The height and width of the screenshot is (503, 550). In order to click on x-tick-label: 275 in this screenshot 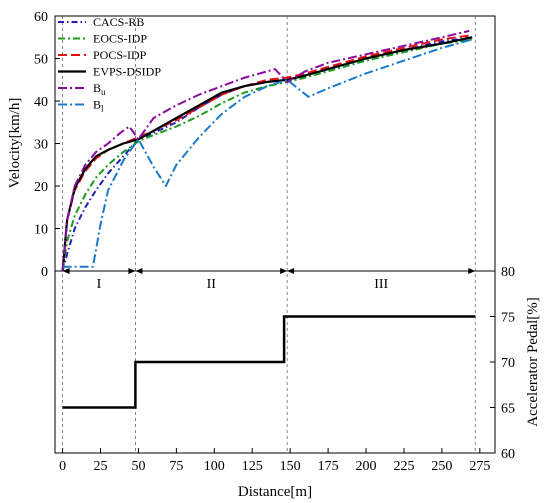, I will do `click(479, 466)`.